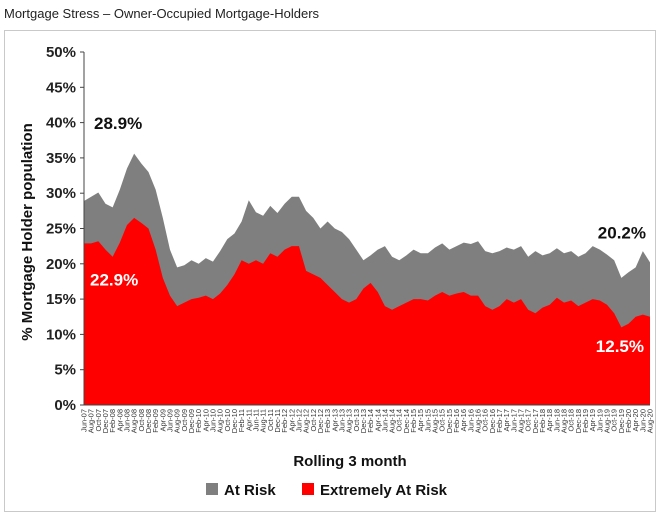 This screenshot has width=660, height=516. I want to click on x-tick-label: Apr-12, so click(291, 420).